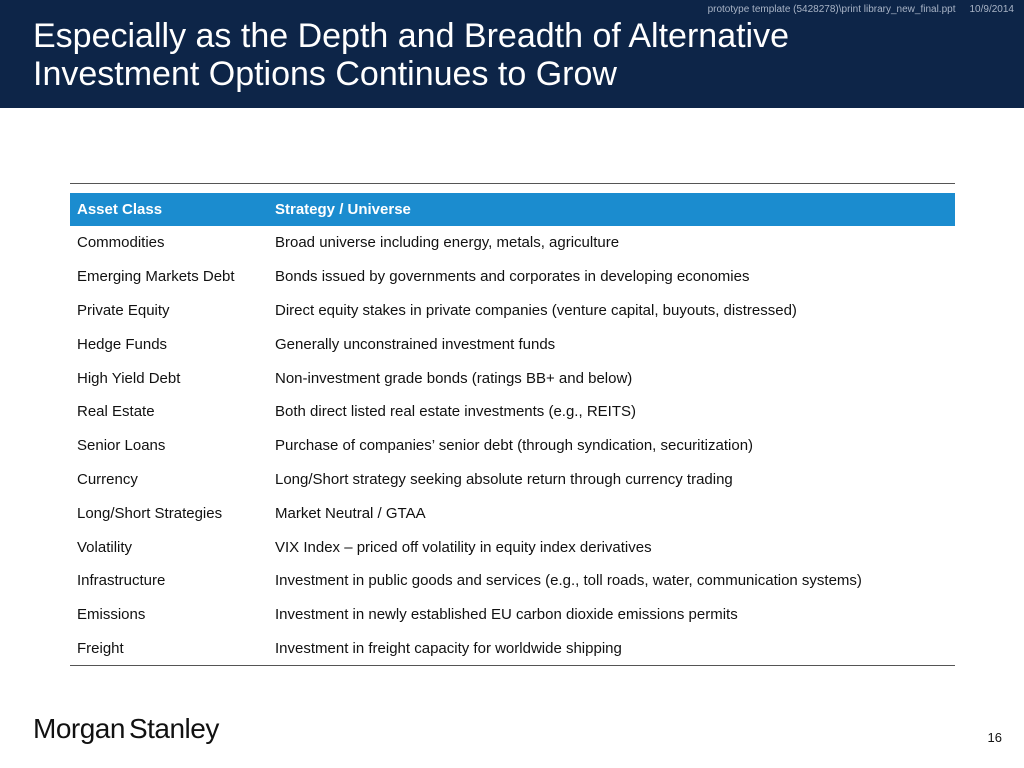  I want to click on asset-class-cell: Hedge Funds, so click(122, 344).